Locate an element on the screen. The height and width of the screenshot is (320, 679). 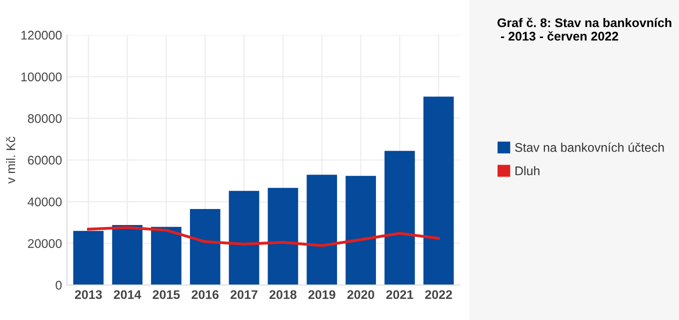
x-tick-label: 2020 is located at coordinates (360, 295).